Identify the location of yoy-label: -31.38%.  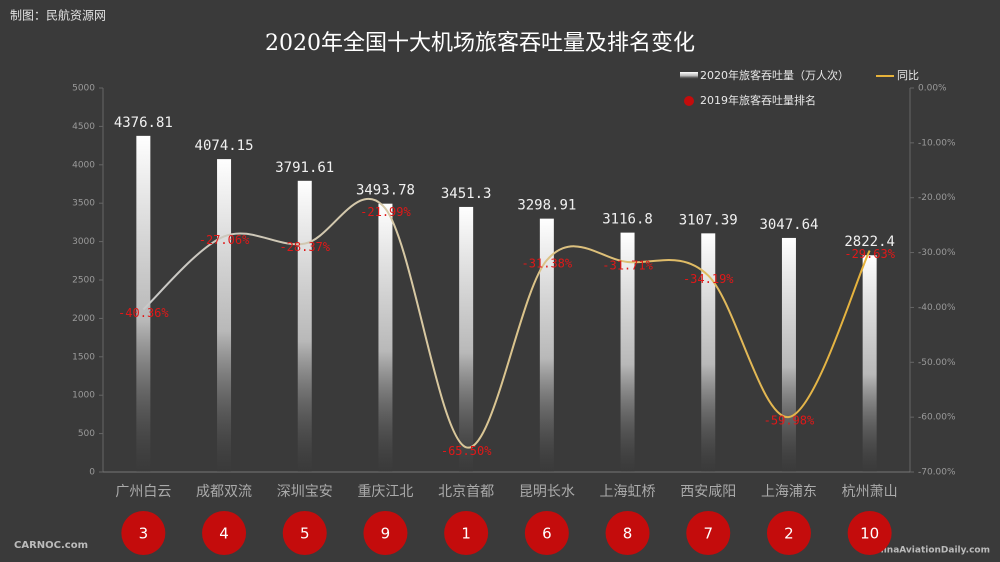
(547, 264).